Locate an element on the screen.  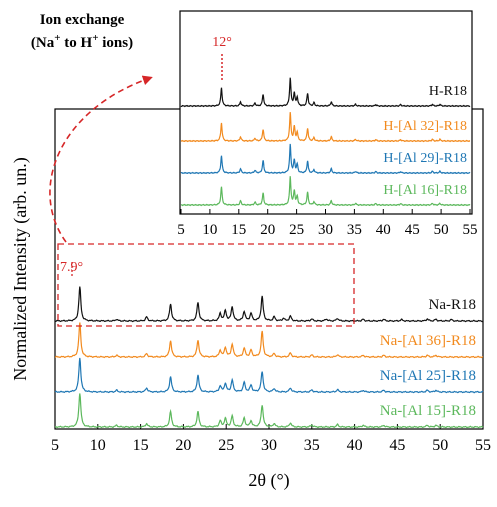
series-label: H-[Al 29]-R18 is located at coordinates (425, 158).